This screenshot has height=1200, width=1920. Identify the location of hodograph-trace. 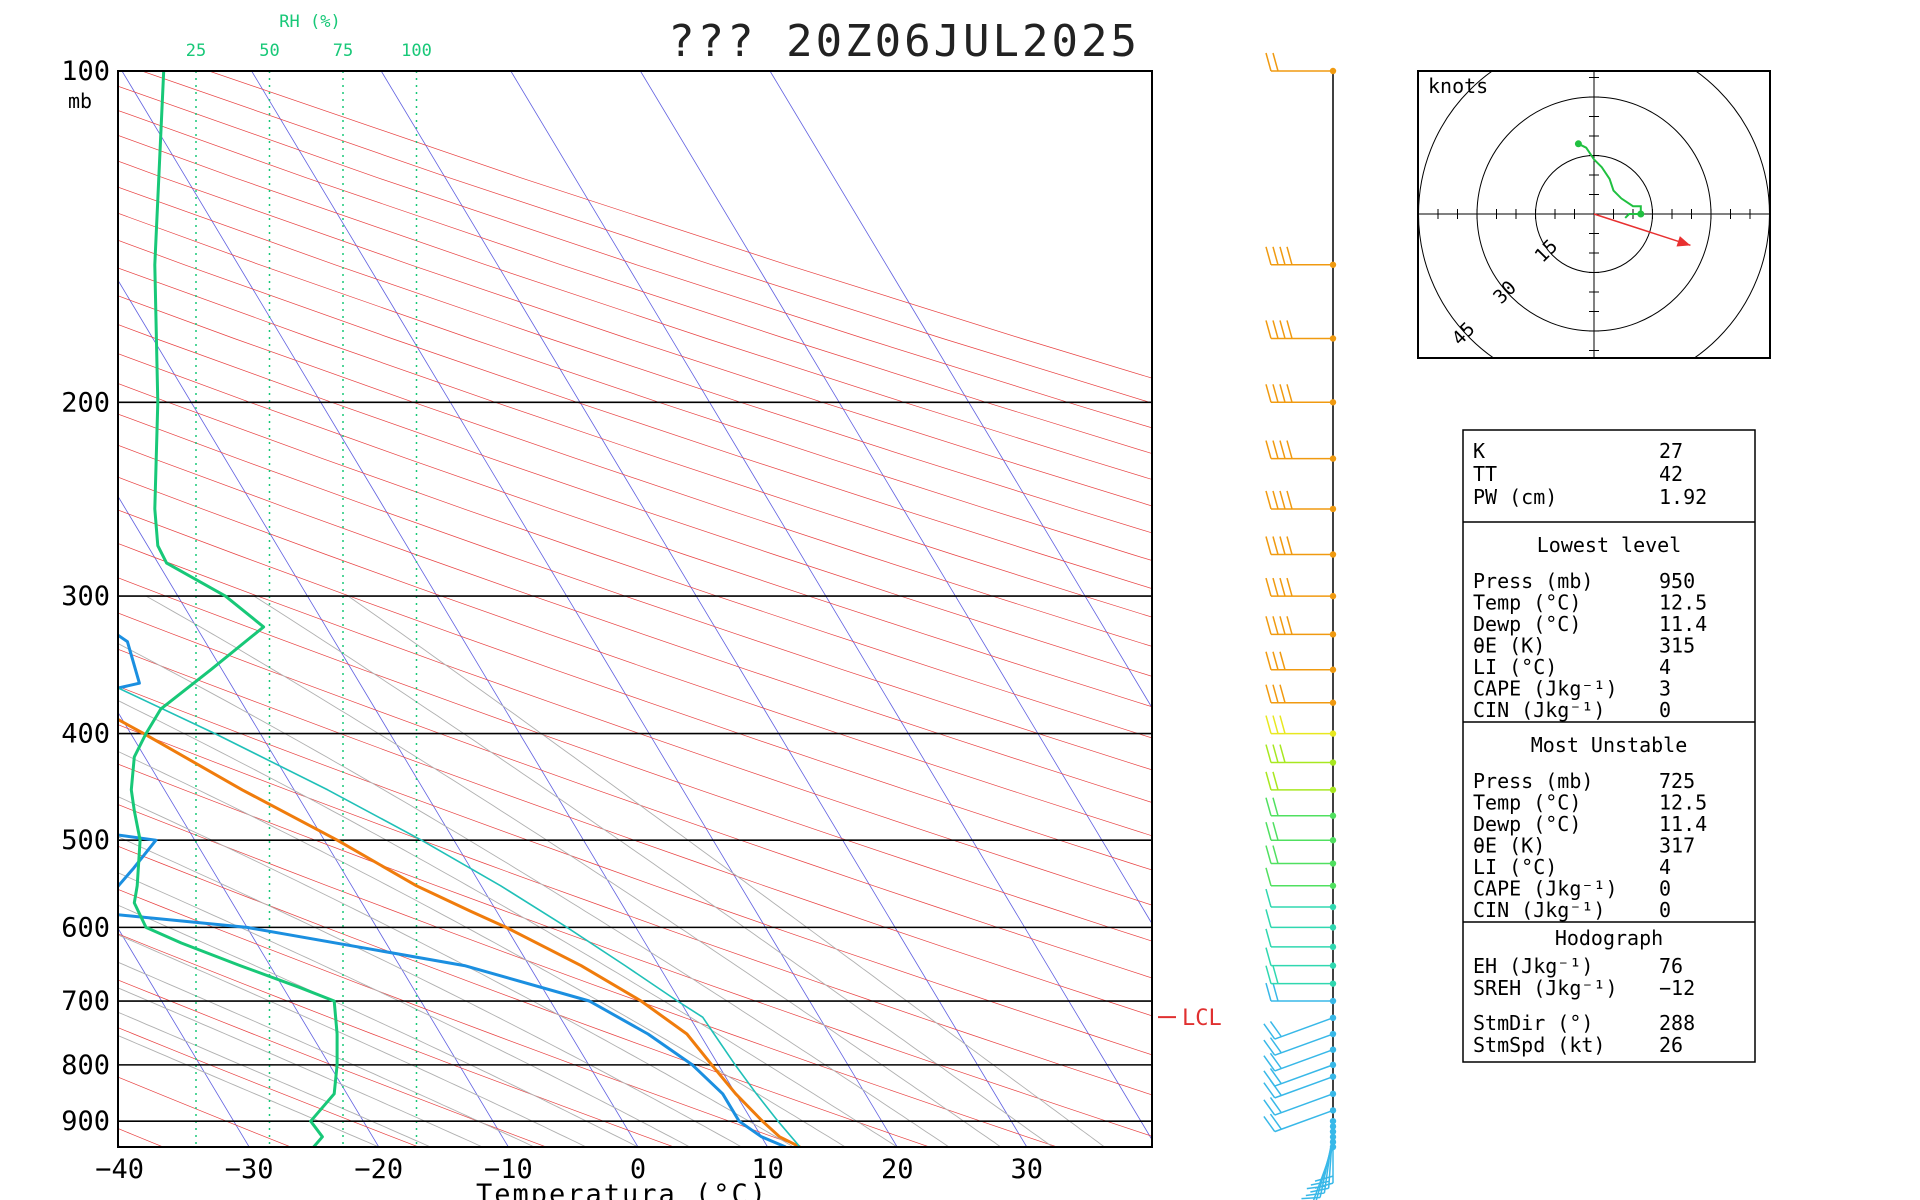
(1632, 193).